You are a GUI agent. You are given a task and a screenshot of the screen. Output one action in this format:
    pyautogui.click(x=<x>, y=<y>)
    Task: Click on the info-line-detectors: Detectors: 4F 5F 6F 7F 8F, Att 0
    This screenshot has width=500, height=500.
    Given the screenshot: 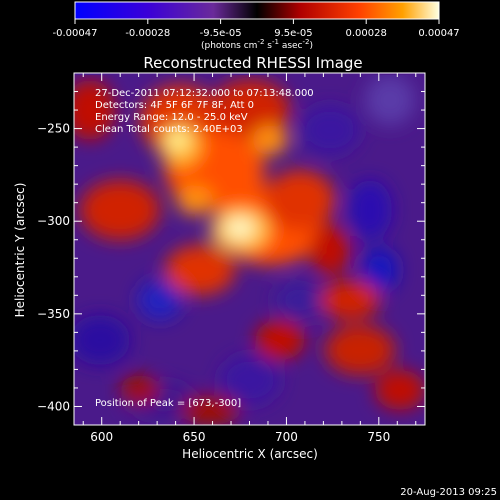 What is the action you would take?
    pyautogui.click(x=174, y=105)
    